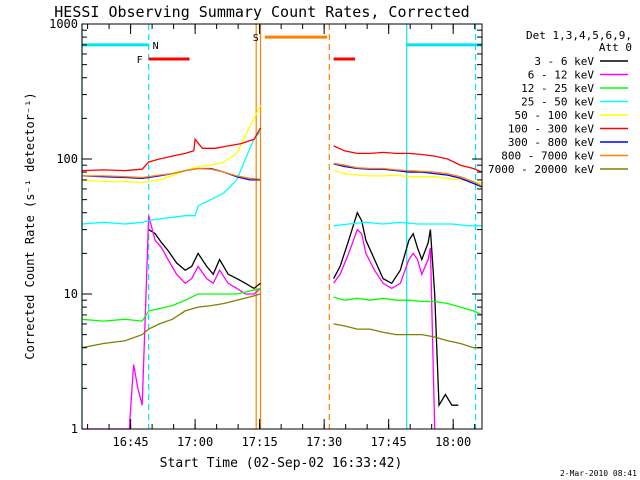 The height and width of the screenshot is (480, 640). What do you see at coordinates (598, 473) in the screenshot?
I see `date-stamp: 2-Mar-2010 08:41` at bounding box center [598, 473].